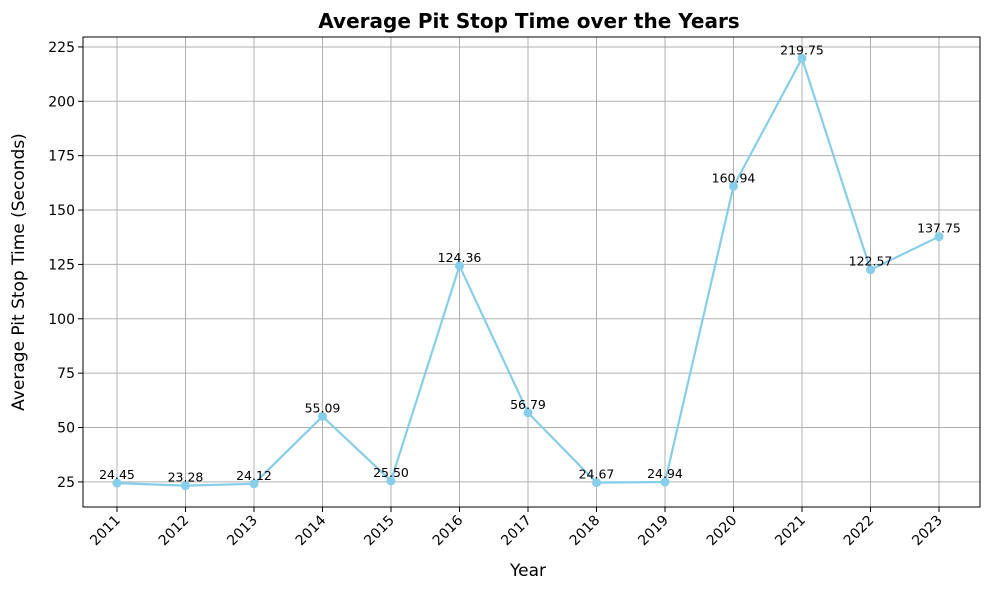  I want to click on x-tick-label-2021: 2021, so click(790, 531).